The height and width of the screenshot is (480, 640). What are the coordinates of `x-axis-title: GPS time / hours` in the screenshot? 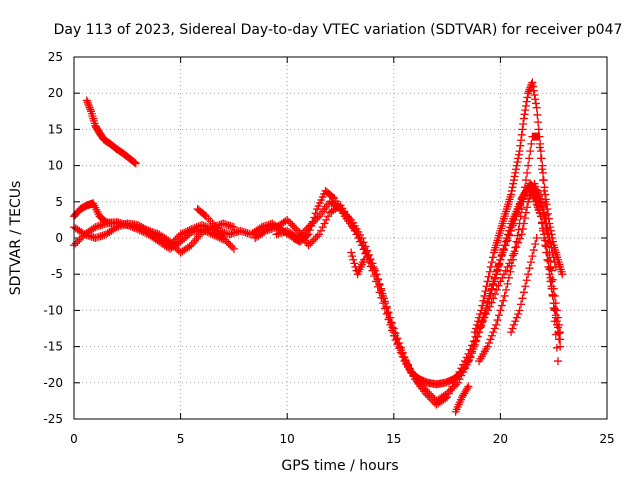 It's located at (339, 466).